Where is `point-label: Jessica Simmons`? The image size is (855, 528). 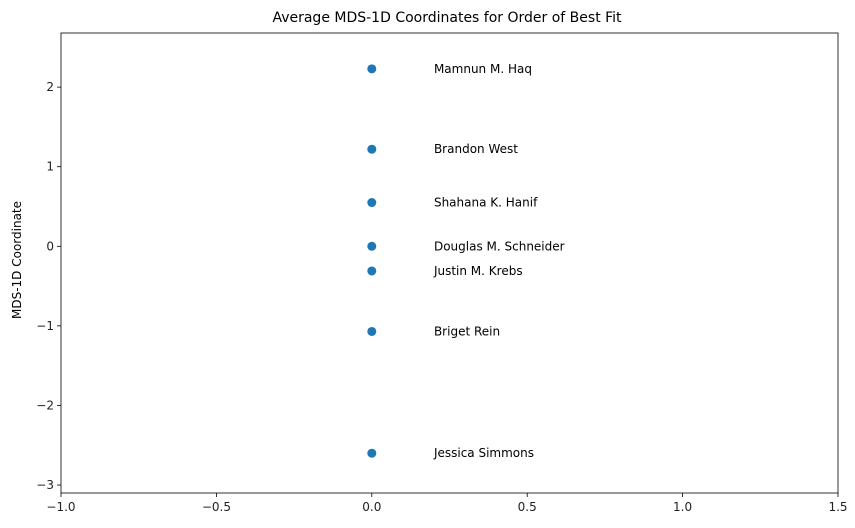 point-label: Jessica Simmons is located at coordinates (483, 453).